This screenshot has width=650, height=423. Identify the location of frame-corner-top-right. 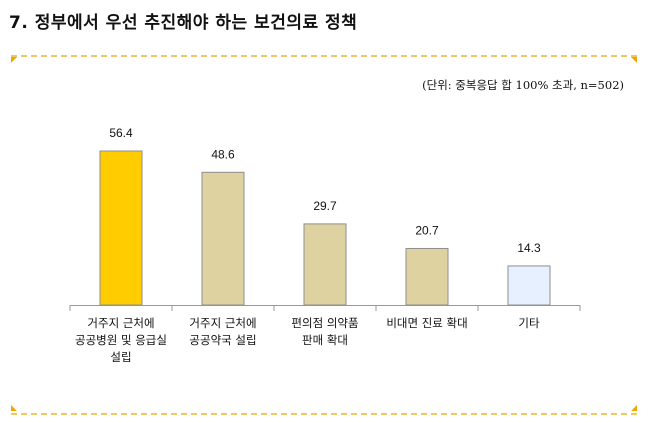
(634, 60).